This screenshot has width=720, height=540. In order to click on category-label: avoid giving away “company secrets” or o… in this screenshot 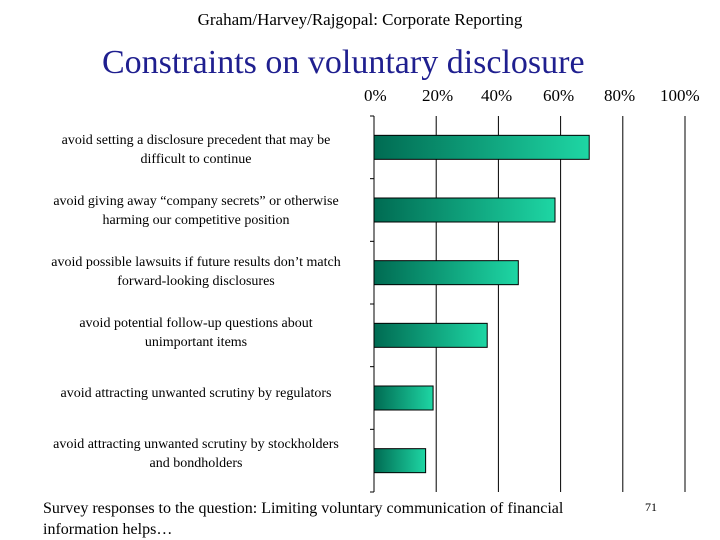, I will do `click(196, 211)`.